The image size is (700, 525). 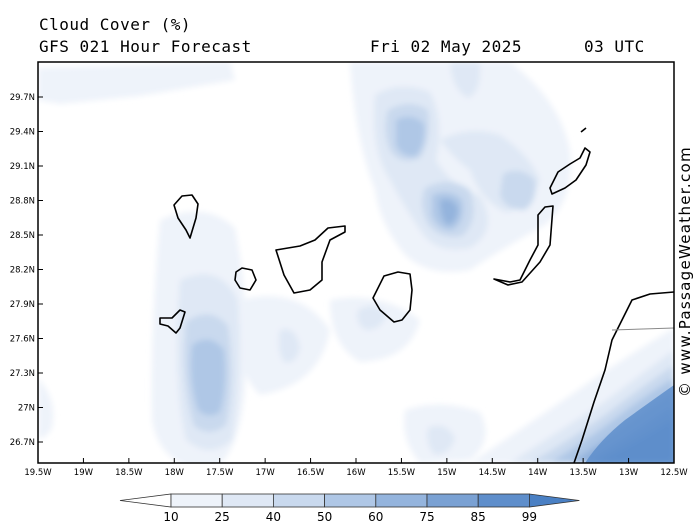 I want to click on lon-tick-label: 16W, so click(x=356, y=473).